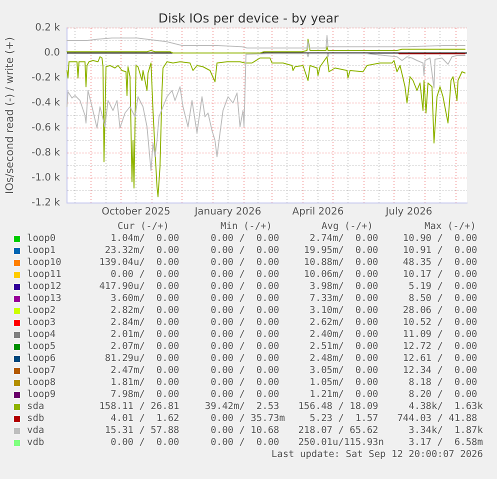  I want to click on text: 2.82m/ 0.00, so click(145, 310).